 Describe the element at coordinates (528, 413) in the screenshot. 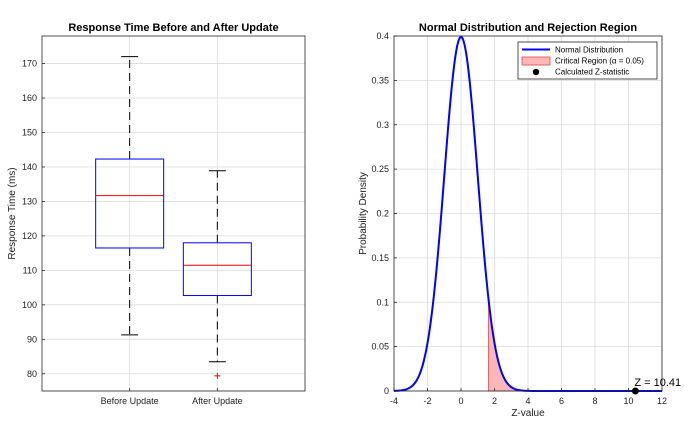

I see `normal-x-axis-label: Z-value` at that location.